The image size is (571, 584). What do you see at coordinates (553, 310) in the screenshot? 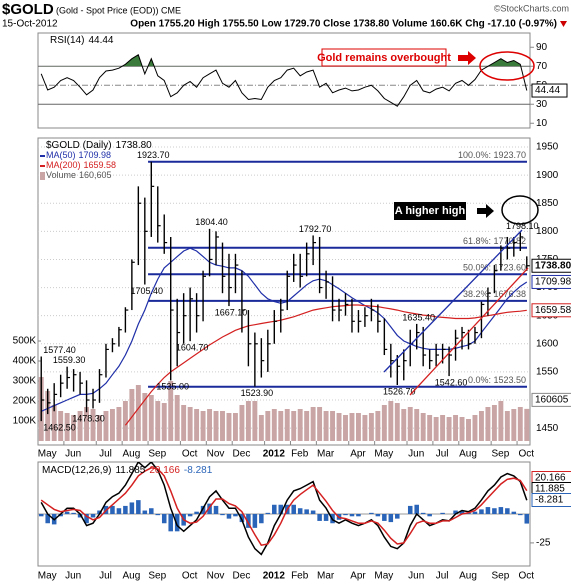
I see `value-label: 1659.58` at bounding box center [553, 310].